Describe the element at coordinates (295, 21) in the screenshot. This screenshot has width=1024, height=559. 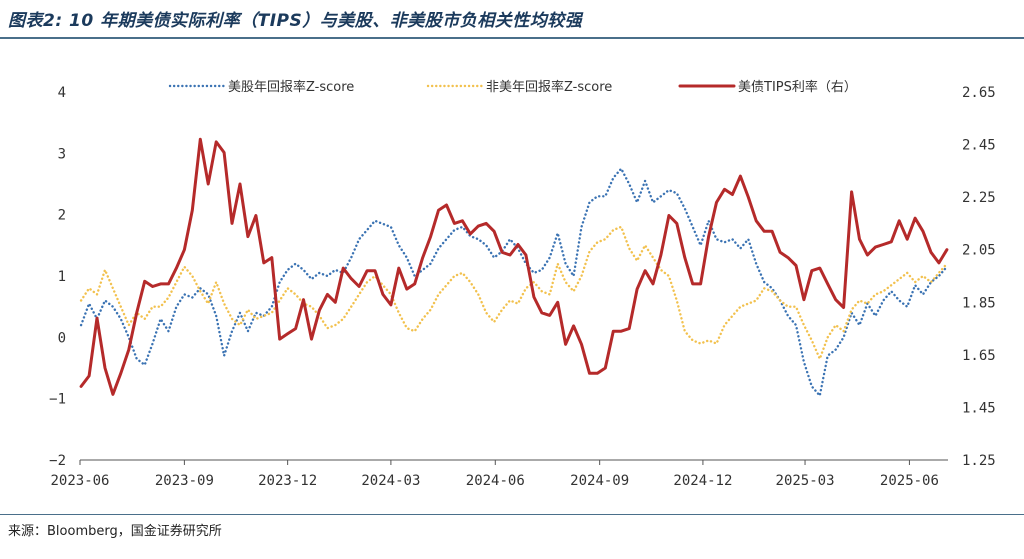
I see `figure-title: 图表2: 10 年期美债实际利率（TIPS）与美股、非美股市负相关性均较强` at that location.